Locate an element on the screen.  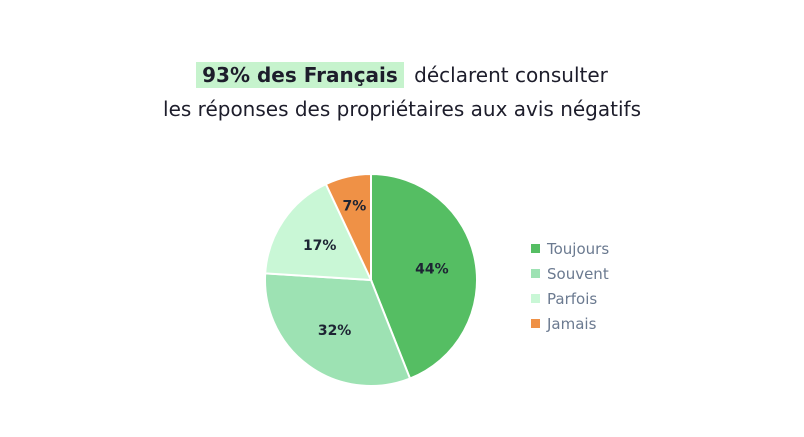
pie-slices is located at coordinates (371, 279).